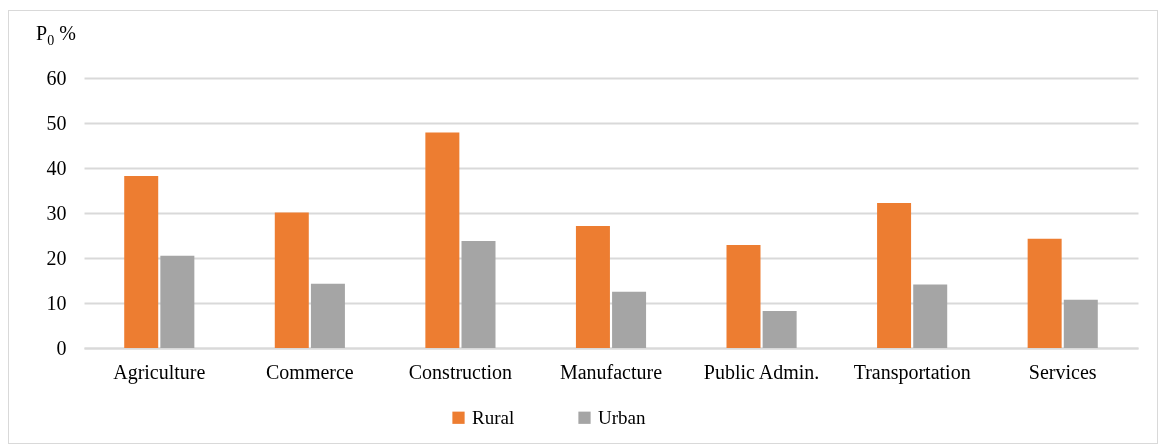  Describe the element at coordinates (622, 417) in the screenshot. I see `legend-label: Urban` at that location.